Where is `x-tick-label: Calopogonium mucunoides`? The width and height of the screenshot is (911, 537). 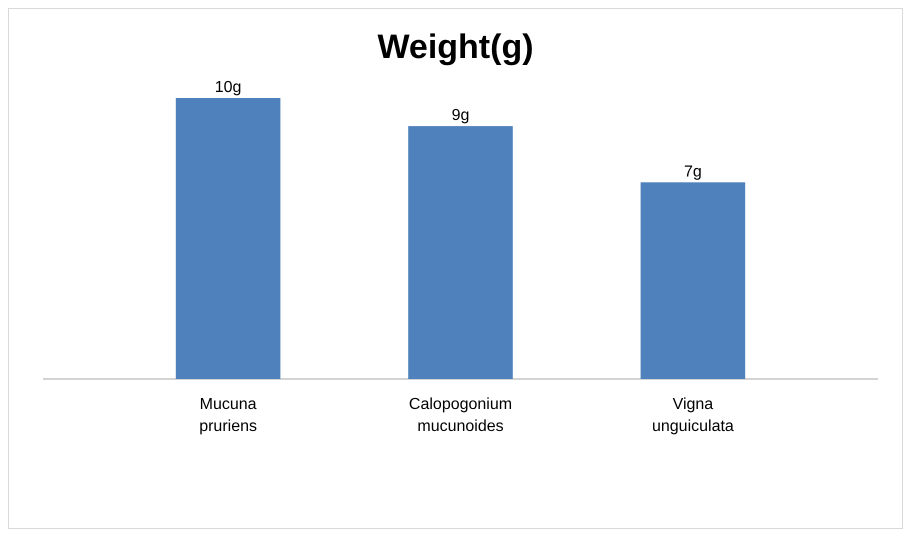
x-tick-label: Calopogonium mucunoides is located at coordinates (460, 415).